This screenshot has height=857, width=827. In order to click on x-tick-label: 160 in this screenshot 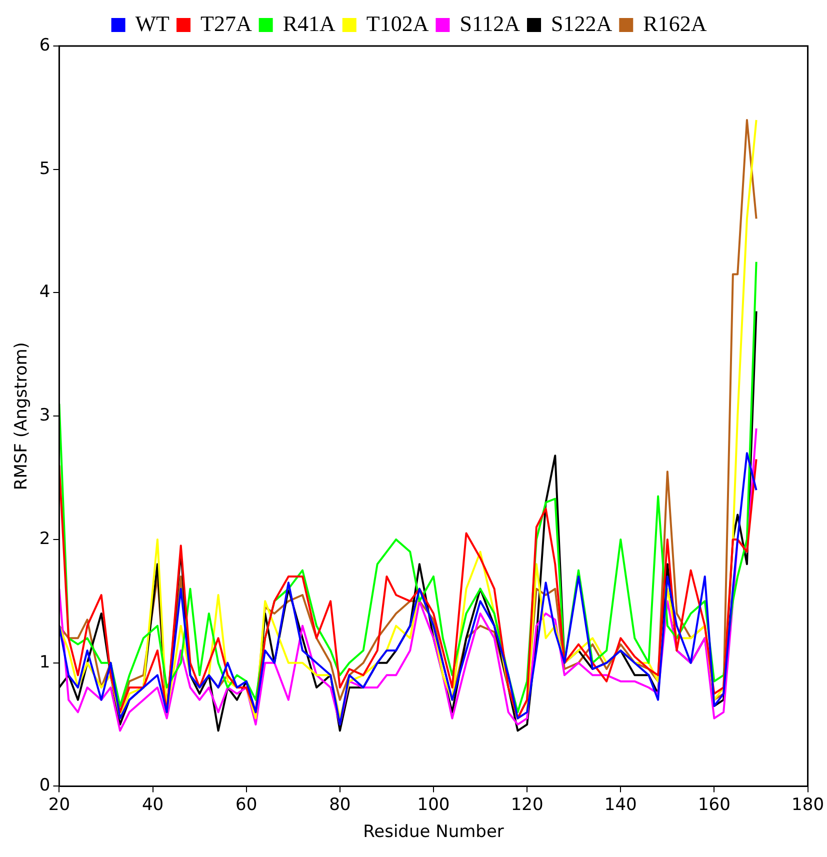, I will do `click(714, 804)`.